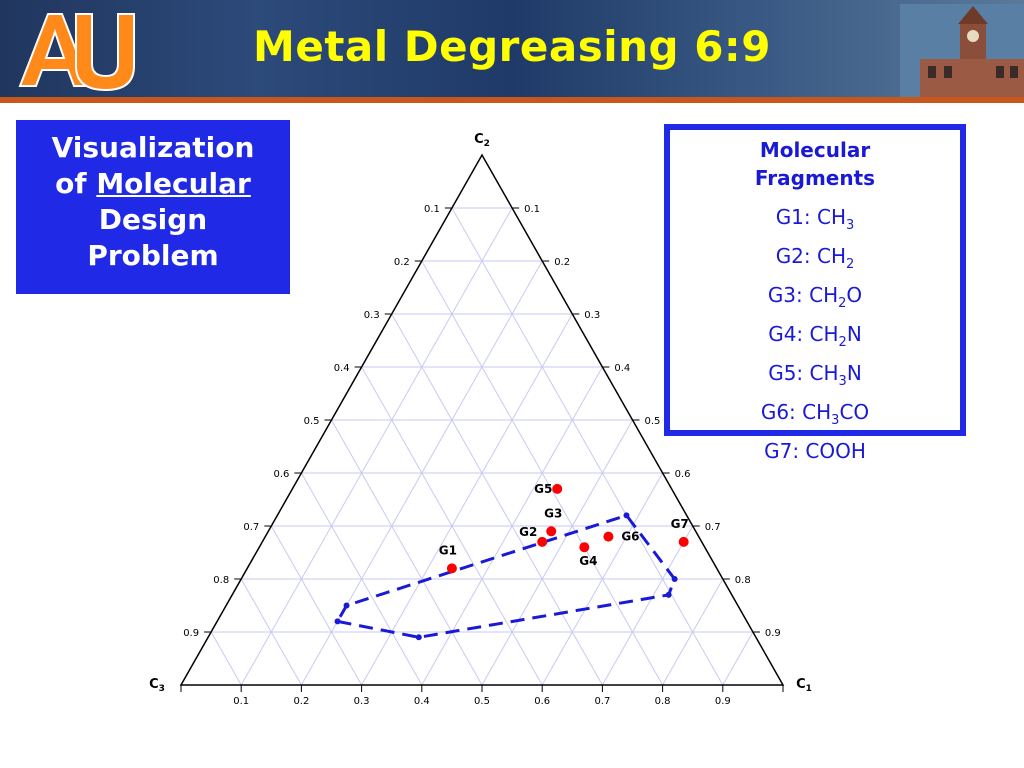 This screenshot has width=1024, height=768. I want to click on fragment-item: G4: CH2N, so click(815, 338).